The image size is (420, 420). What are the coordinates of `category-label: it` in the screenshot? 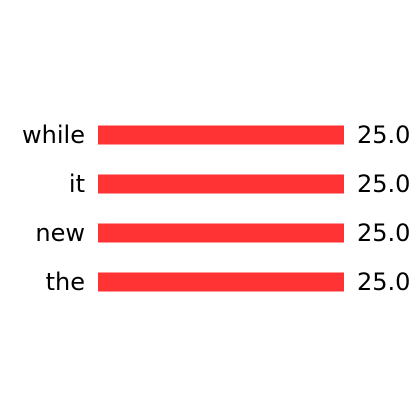 It's located at (77, 184).